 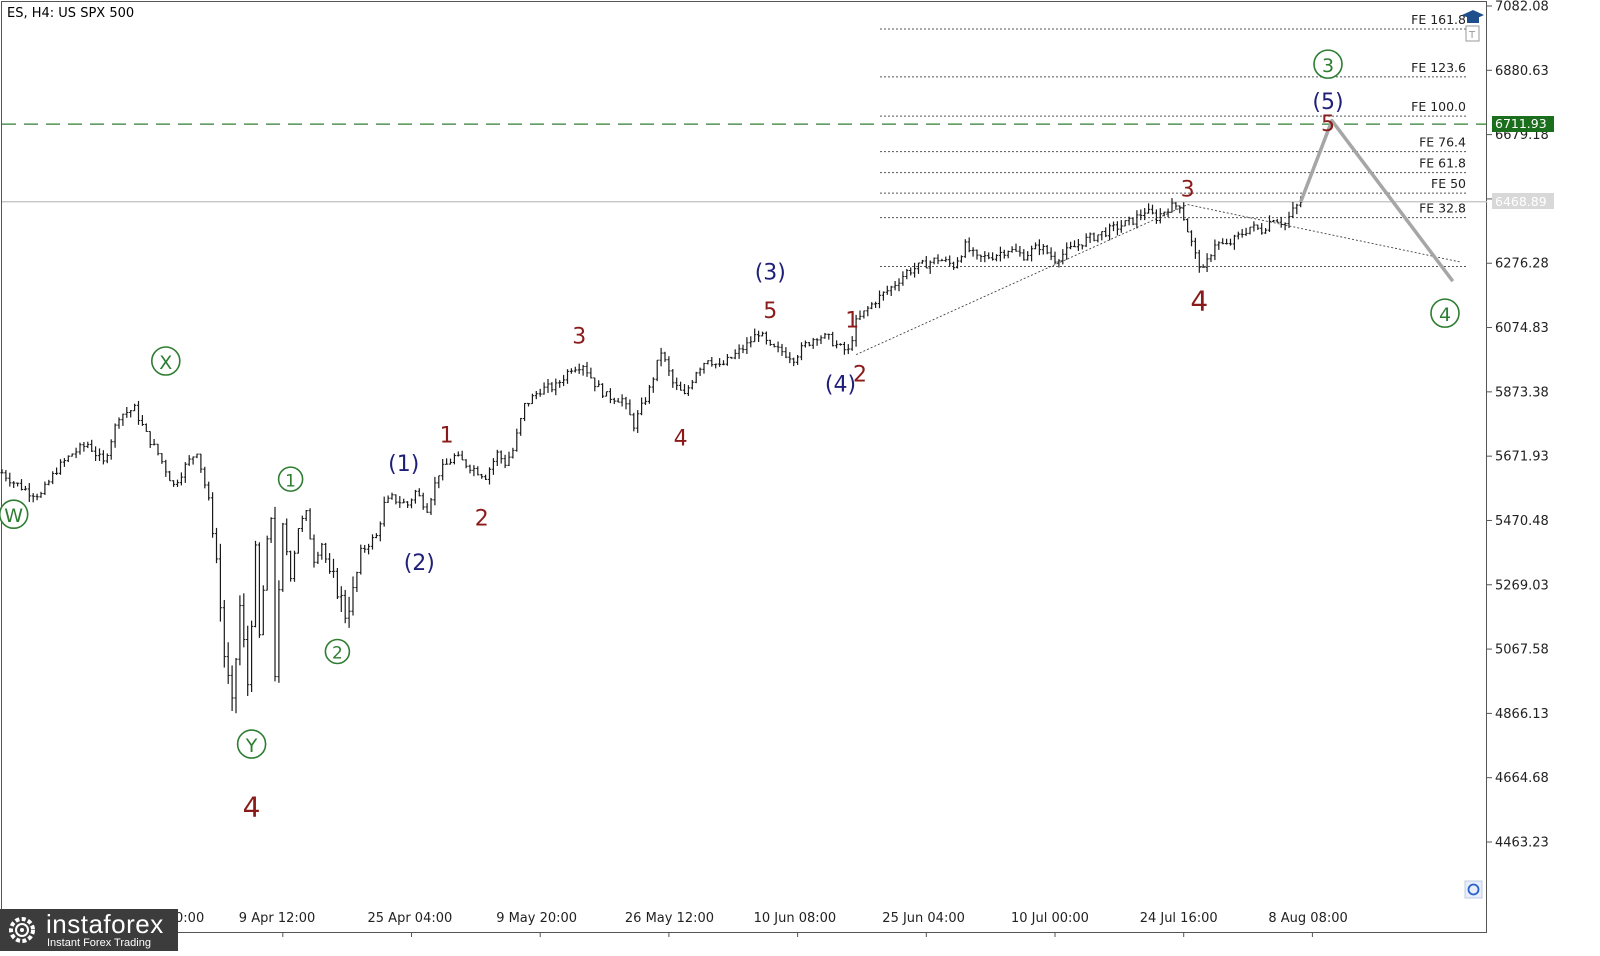 I want to click on target-price-label: 6711.93, so click(x=1521, y=123).